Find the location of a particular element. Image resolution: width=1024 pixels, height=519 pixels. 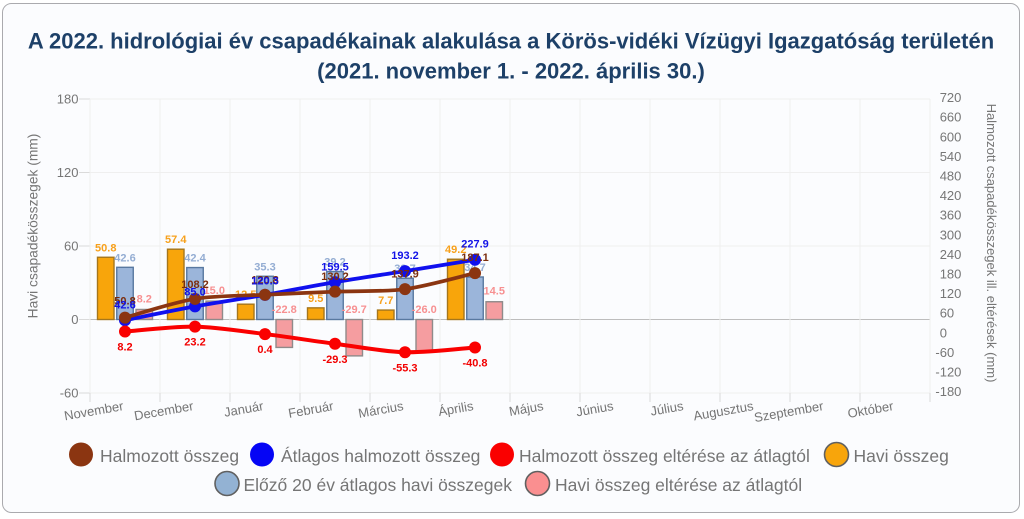

svg-text: 300 is located at coordinates (951, 234).